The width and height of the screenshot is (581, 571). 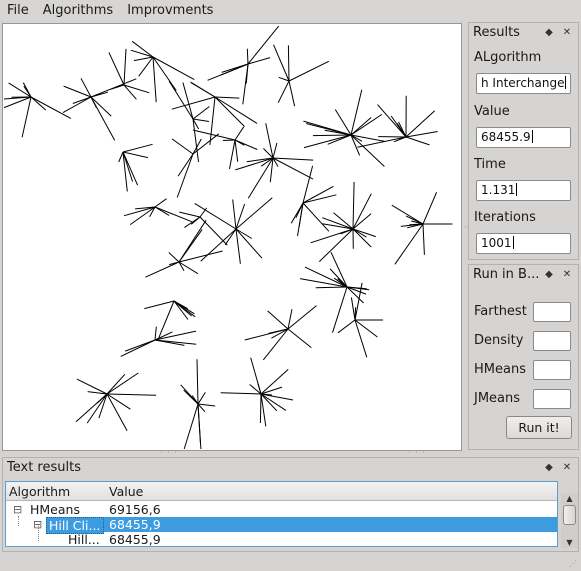 I want to click on scroll-up-icon: ▲, so click(x=569, y=498).